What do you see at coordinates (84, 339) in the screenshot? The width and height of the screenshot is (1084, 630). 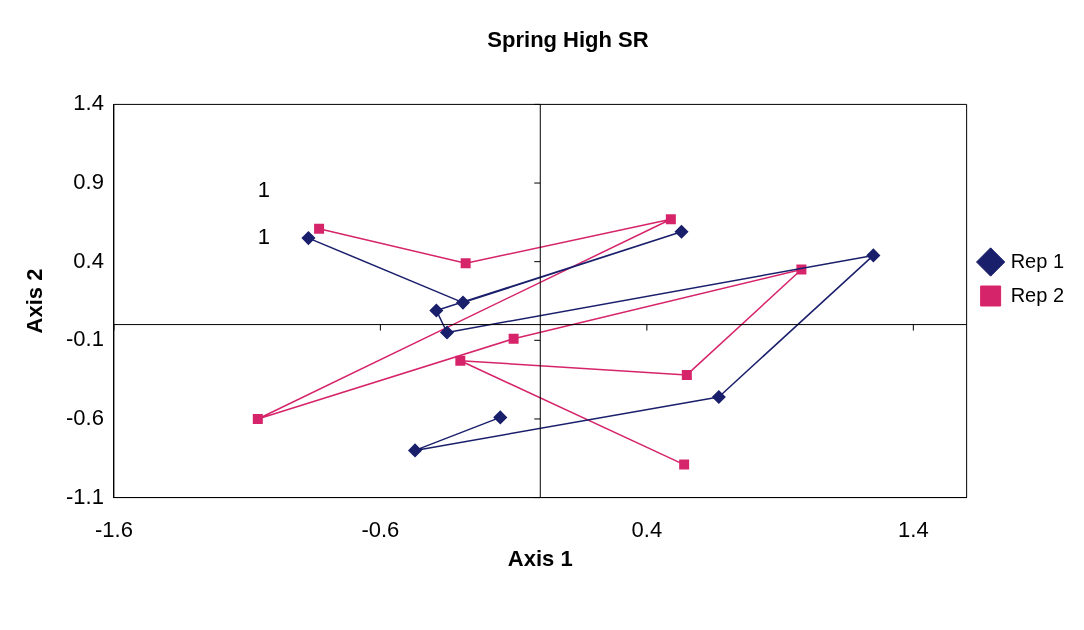 I see `y-tick-label: -0.1` at bounding box center [84, 339].